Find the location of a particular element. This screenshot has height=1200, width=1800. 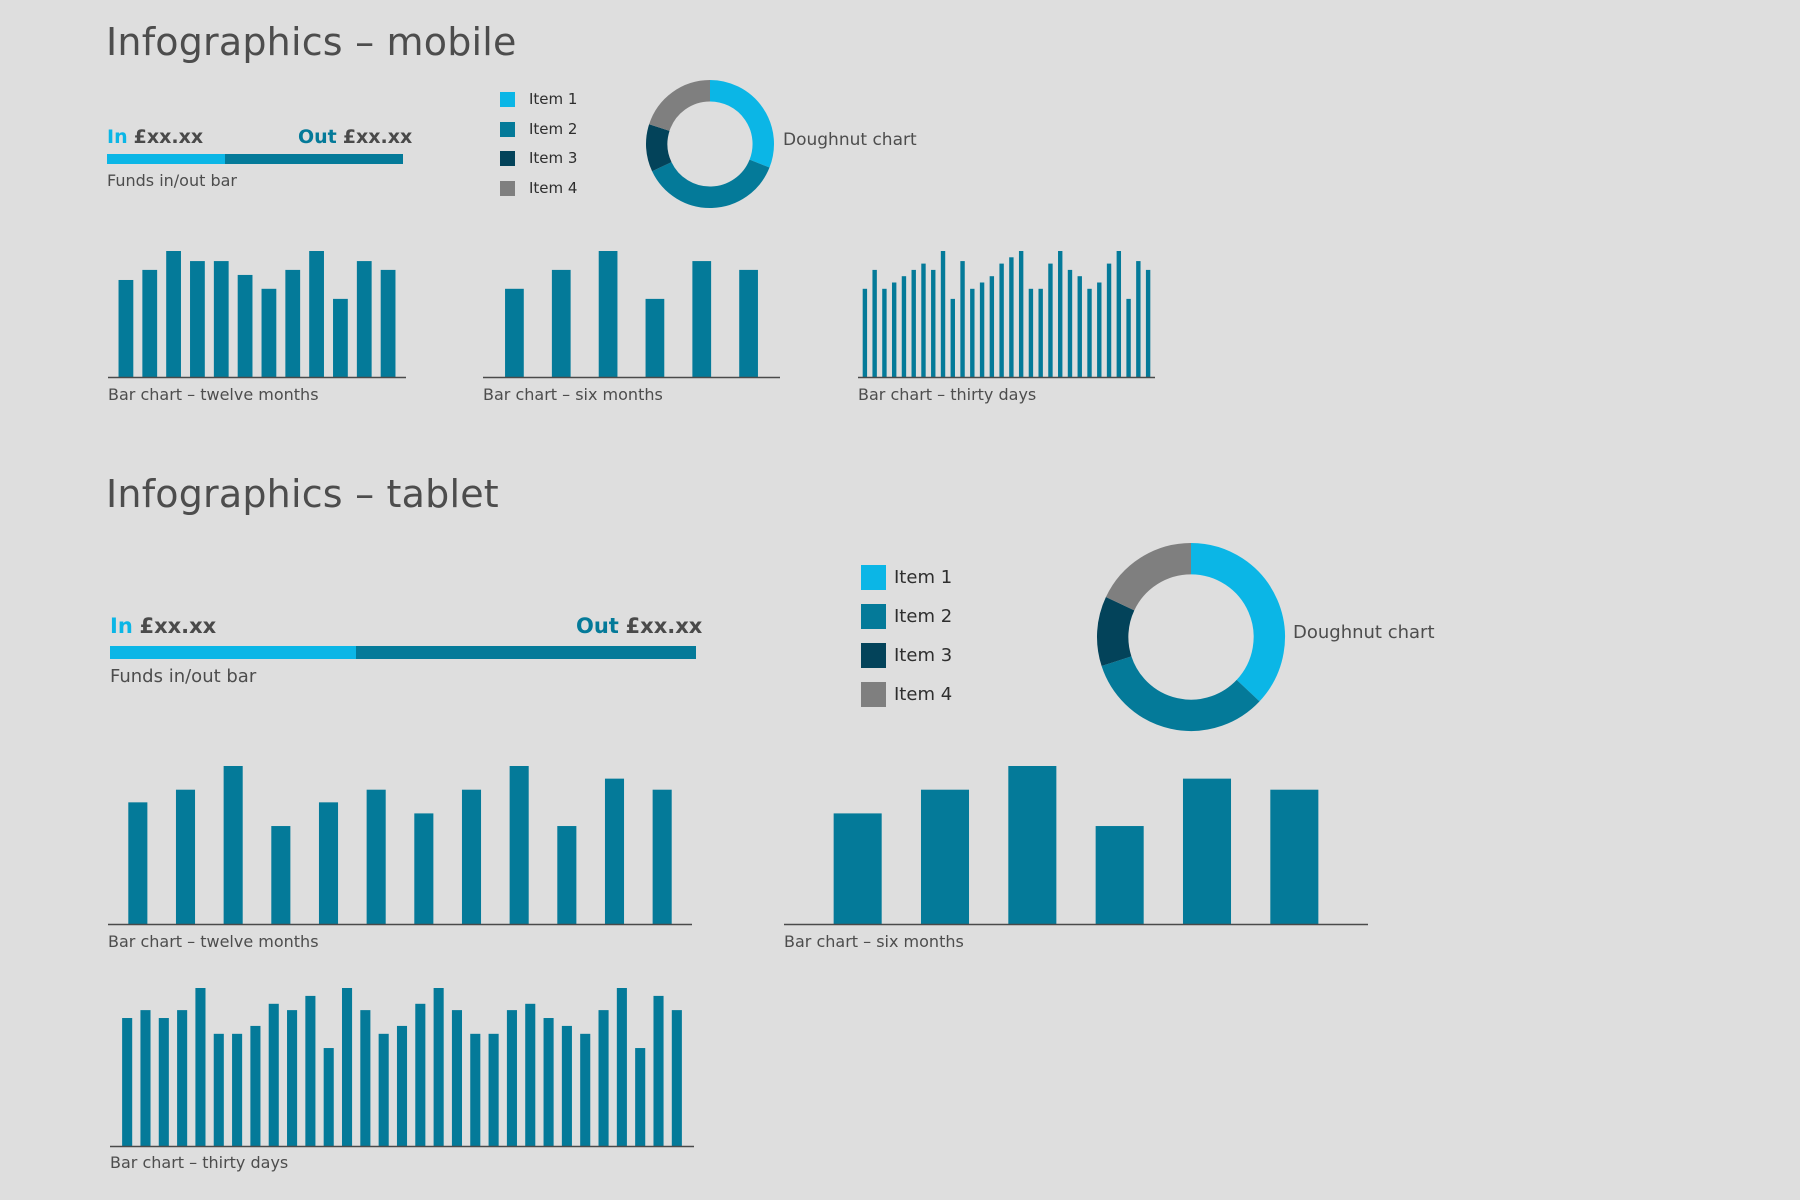

tablet-in-amount: £xx.xx is located at coordinates (178, 626).